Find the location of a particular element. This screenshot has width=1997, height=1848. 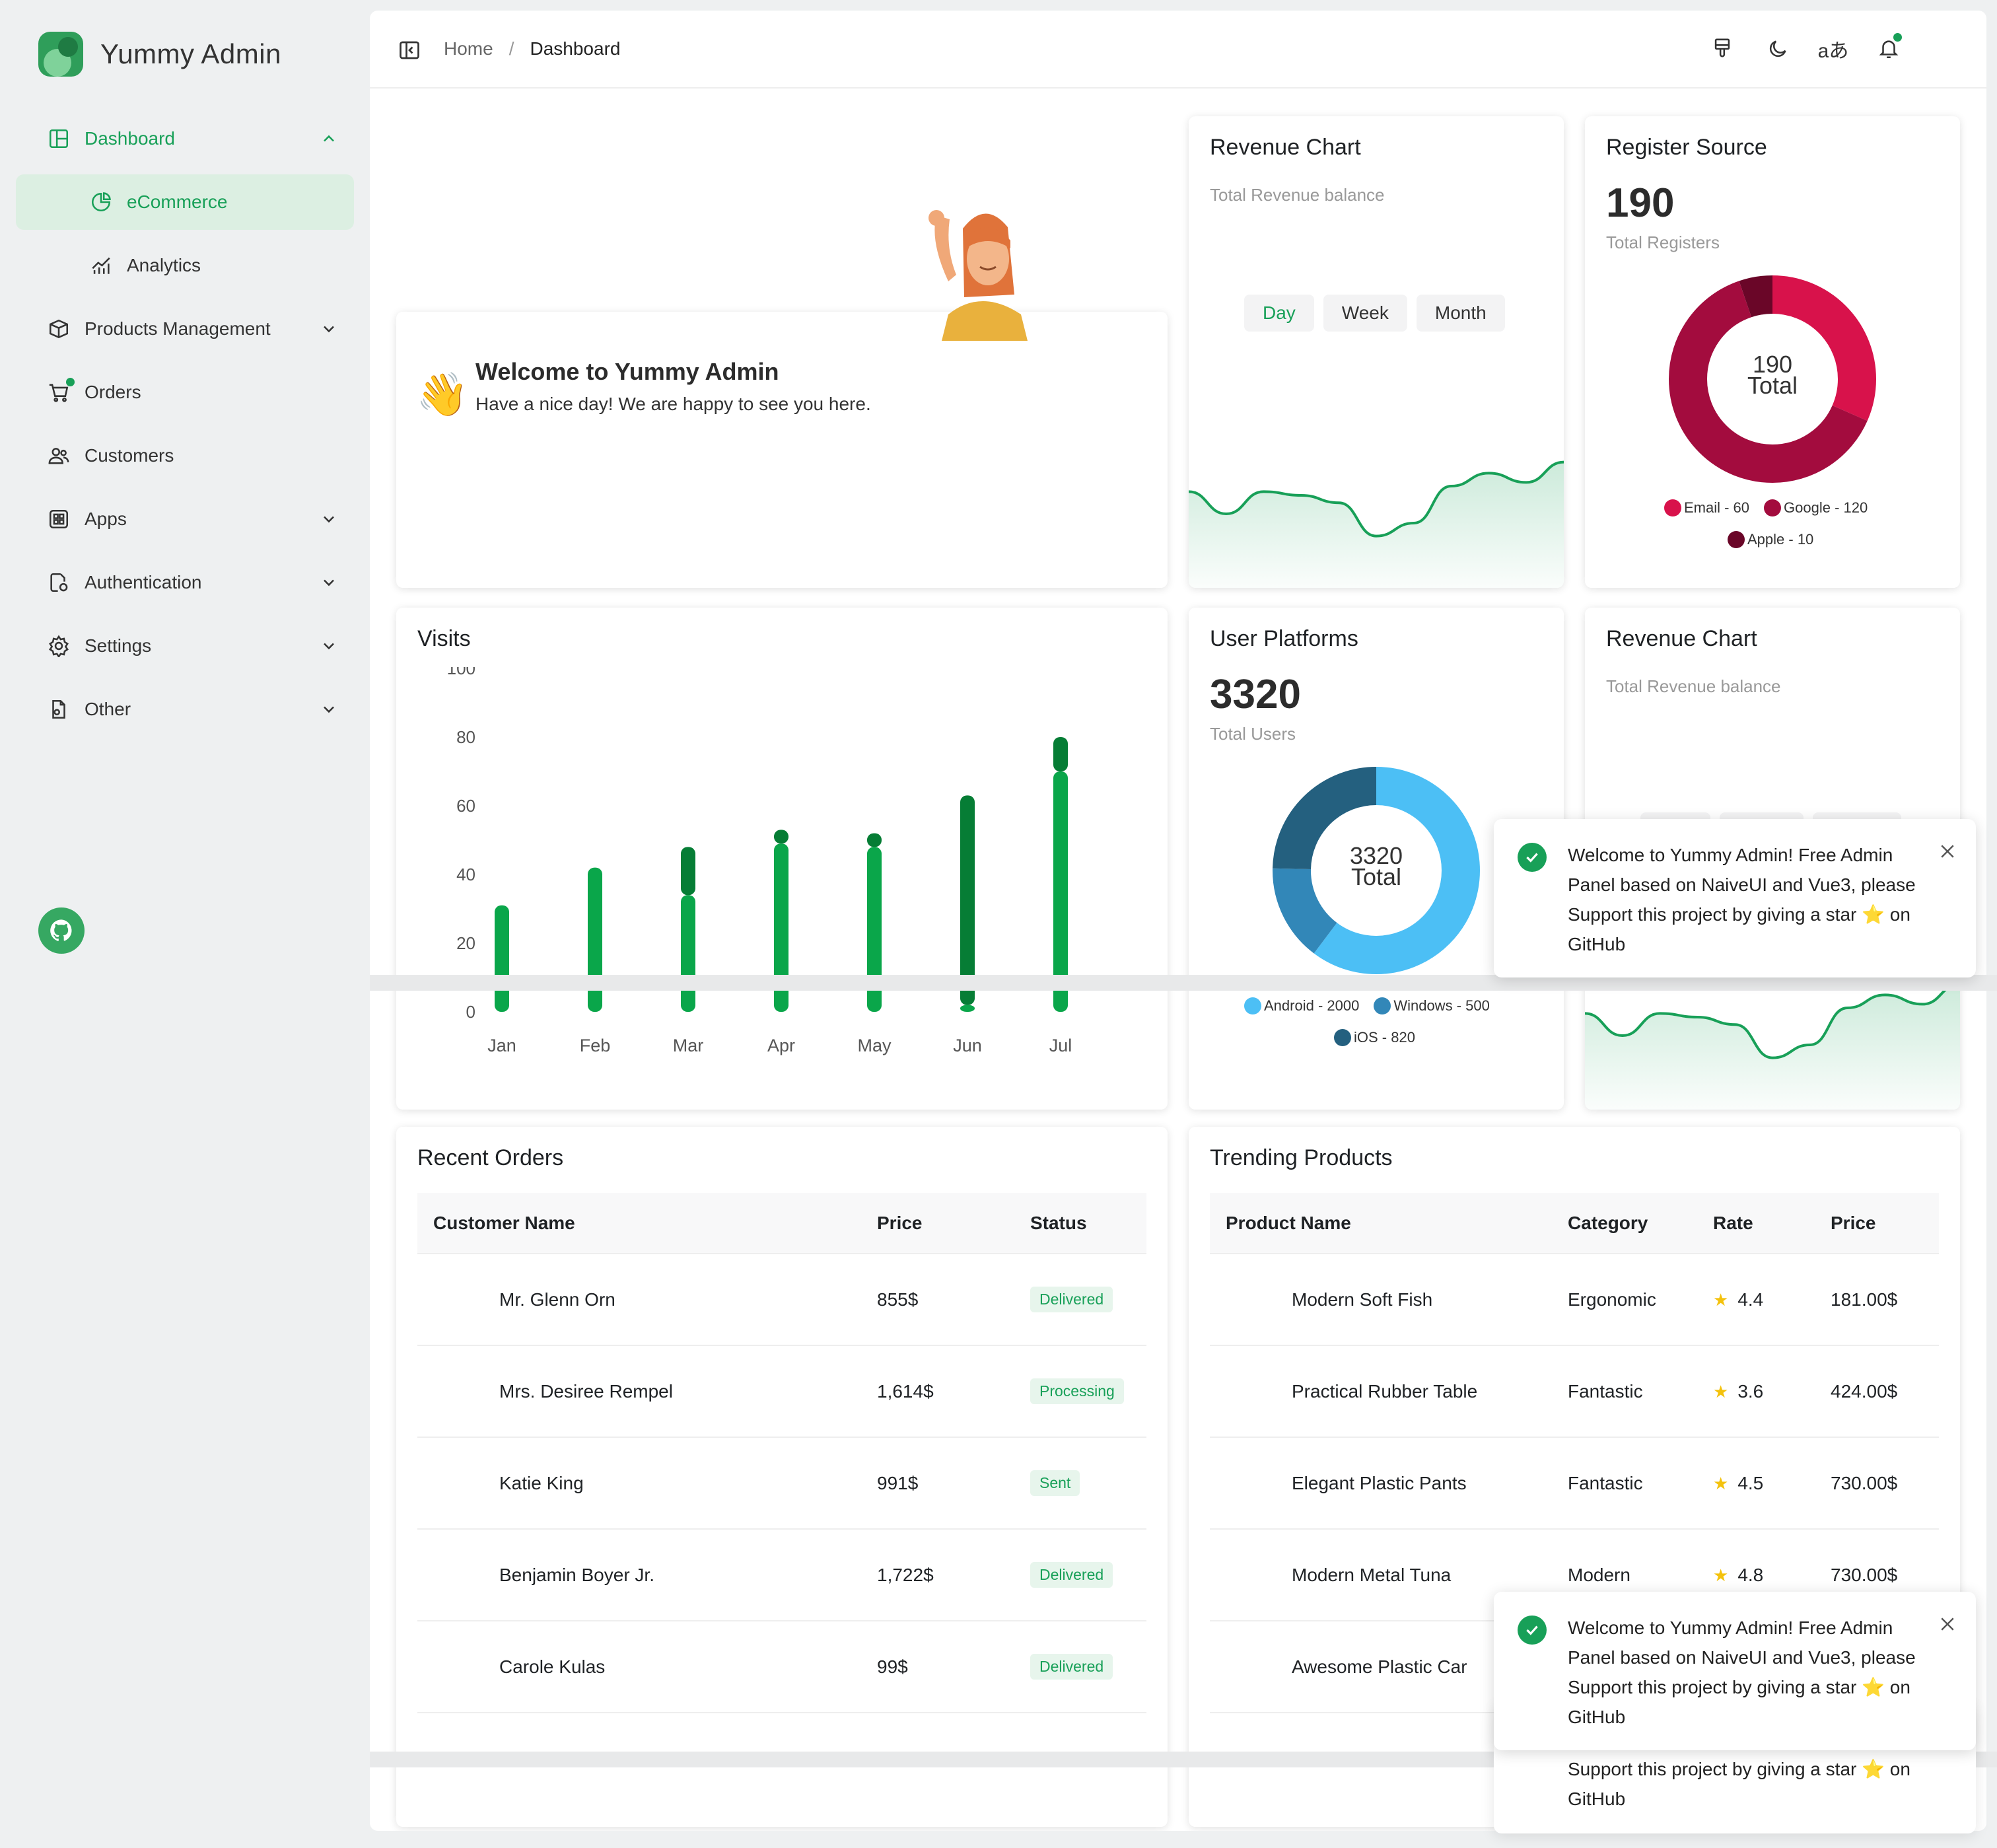

customer-name: Carole Kulas is located at coordinates (639, 1667).